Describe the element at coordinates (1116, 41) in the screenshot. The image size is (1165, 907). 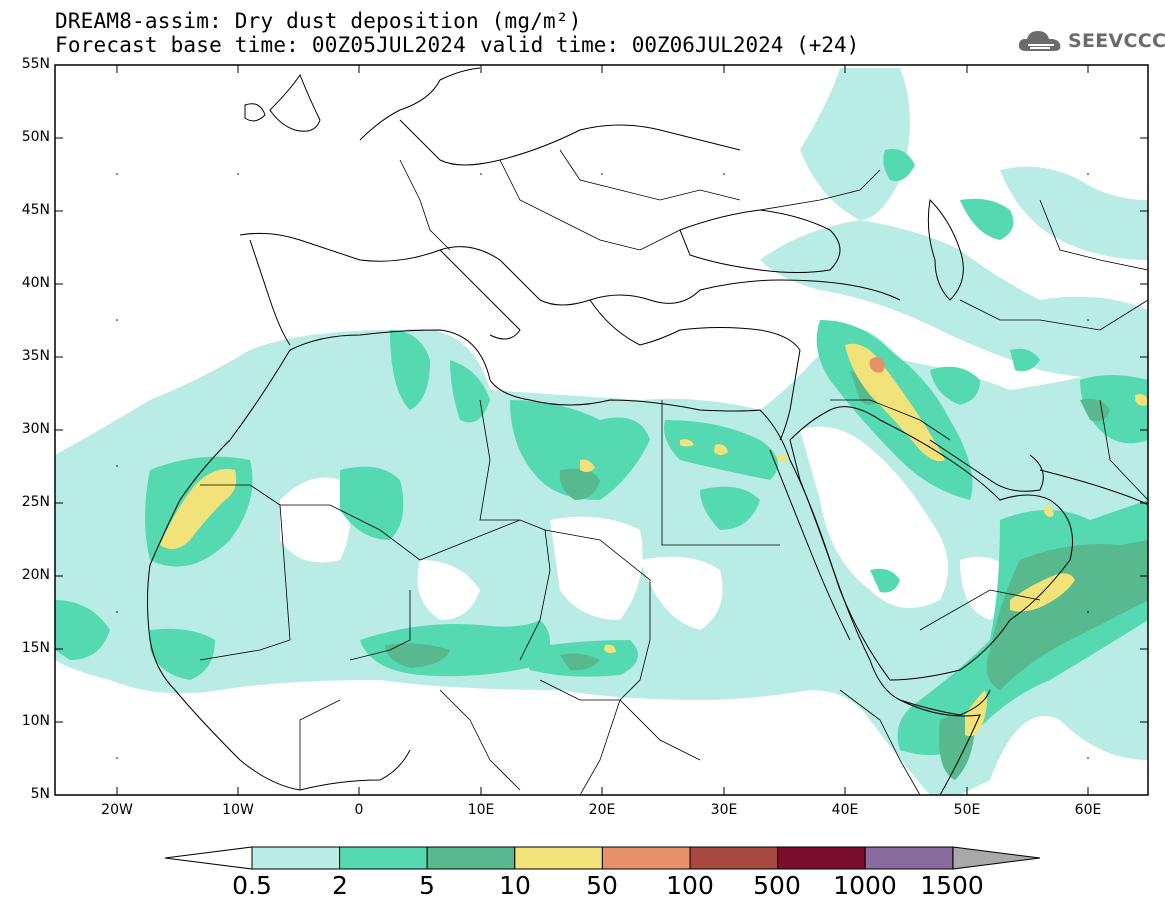
I see `logo-text: SEEVCCC` at that location.